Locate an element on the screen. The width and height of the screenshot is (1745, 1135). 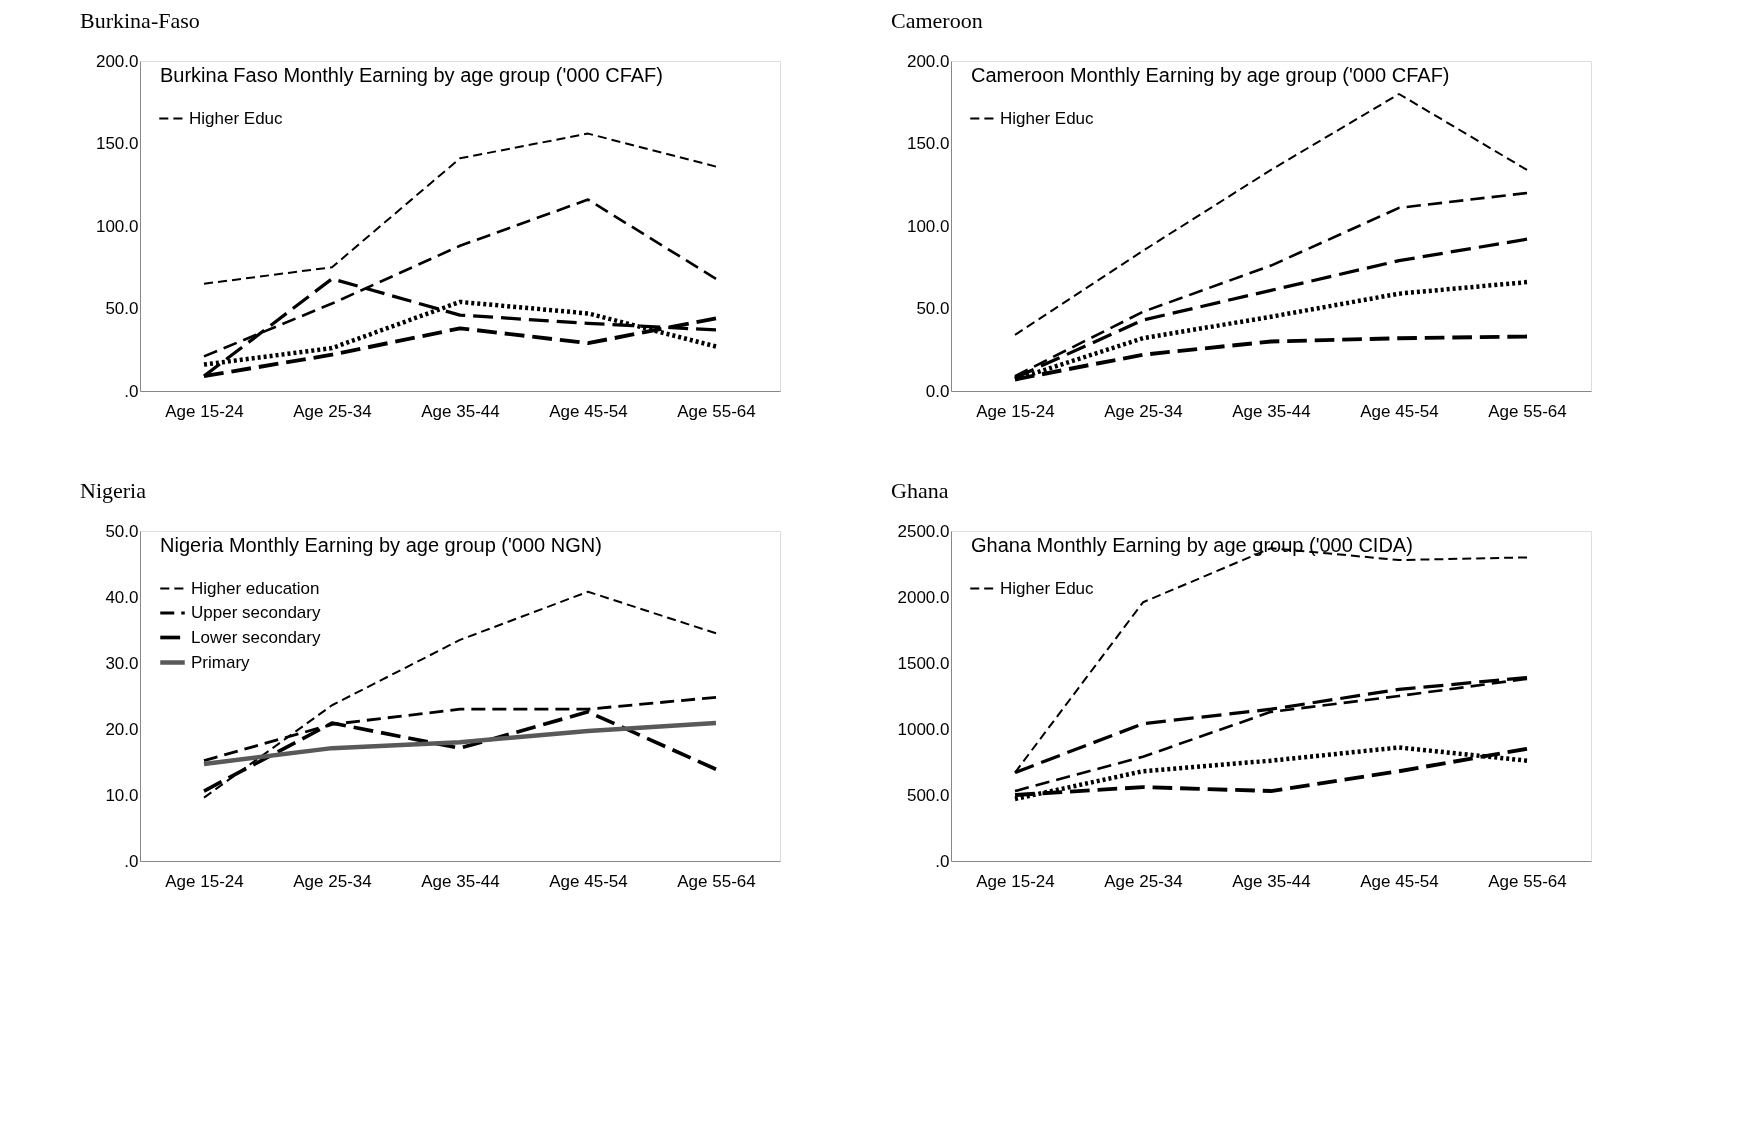
text: Cameroon is located at coordinates (937, 20).